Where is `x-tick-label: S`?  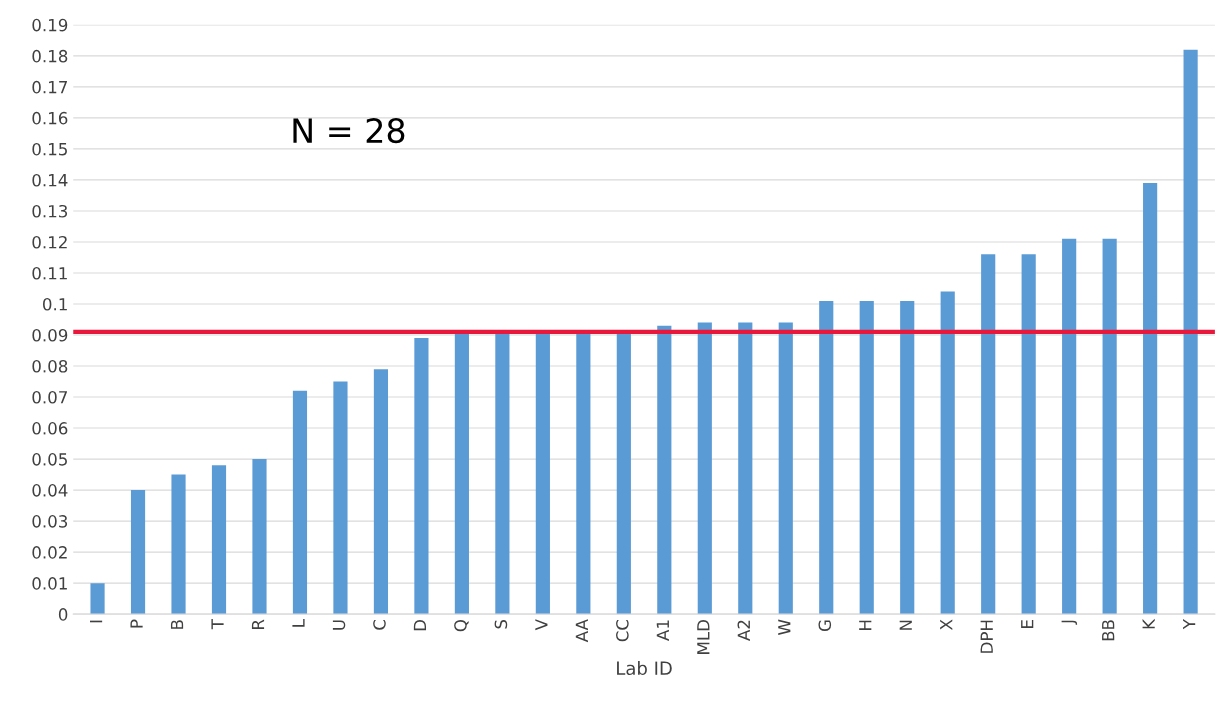
x-tick-label: S is located at coordinates (501, 624).